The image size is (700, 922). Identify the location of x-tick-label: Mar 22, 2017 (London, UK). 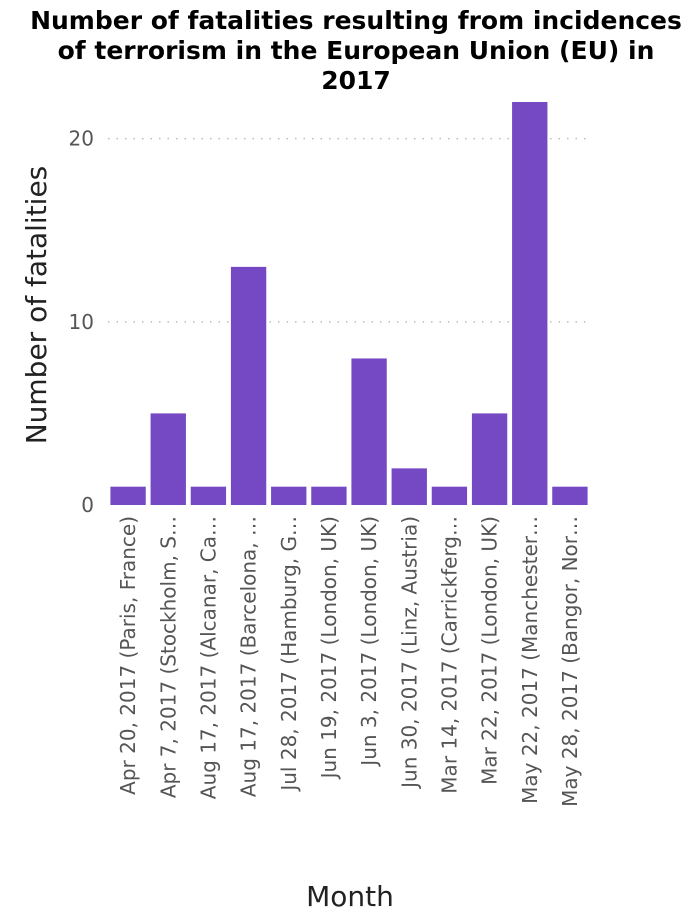
(490, 650).